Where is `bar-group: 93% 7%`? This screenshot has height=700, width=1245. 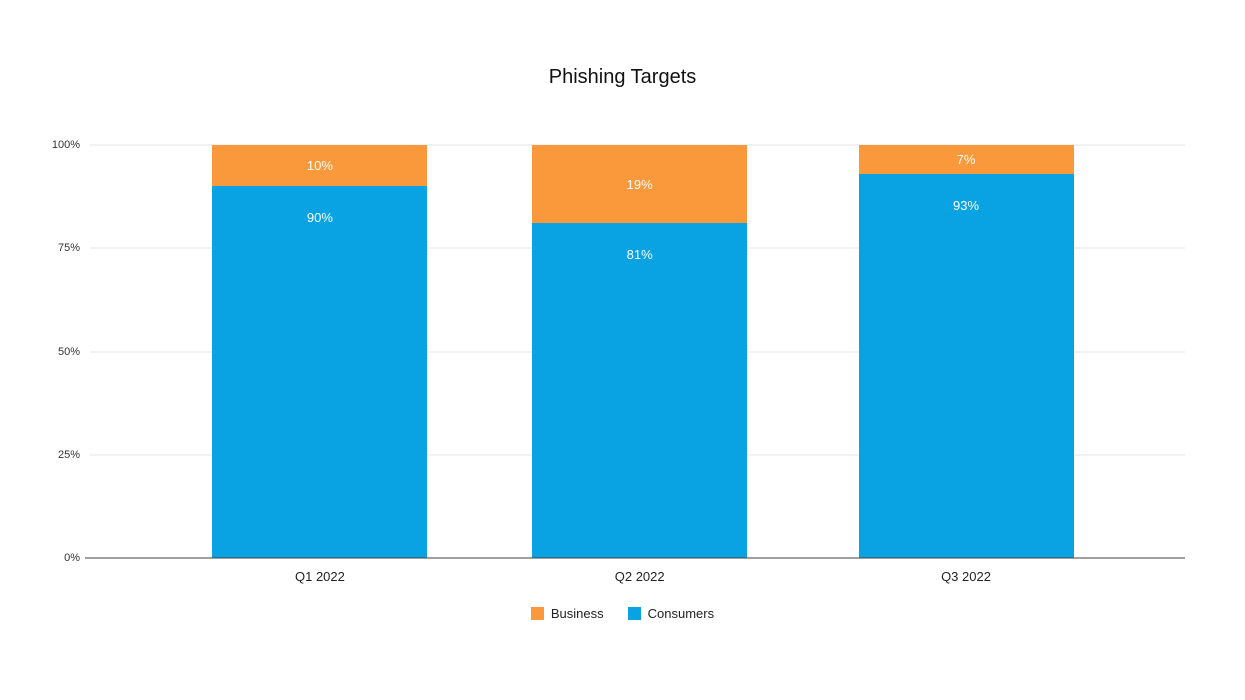 bar-group: 93% 7% is located at coordinates (966, 351).